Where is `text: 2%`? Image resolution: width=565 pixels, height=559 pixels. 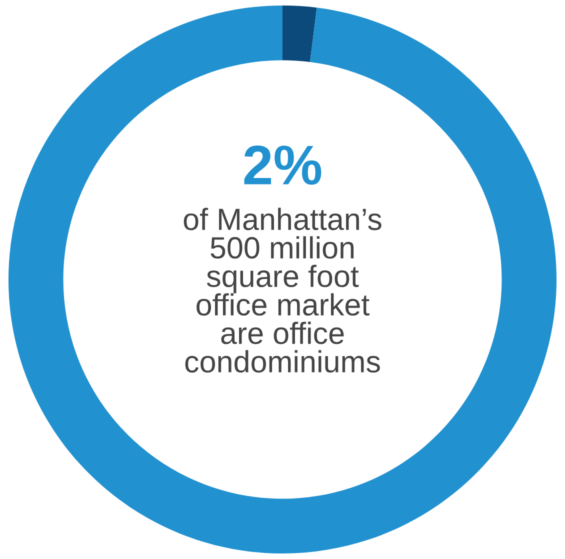
text: 2% is located at coordinates (283, 165).